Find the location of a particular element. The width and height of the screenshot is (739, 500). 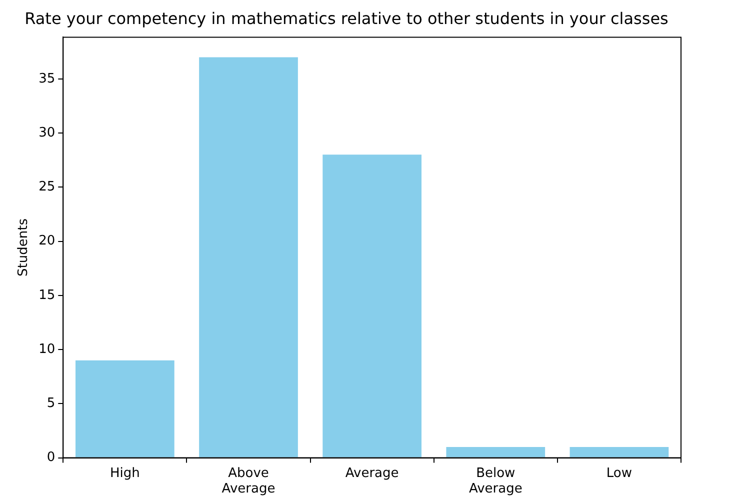

y-tick-label: 25 is located at coordinates (47, 187).